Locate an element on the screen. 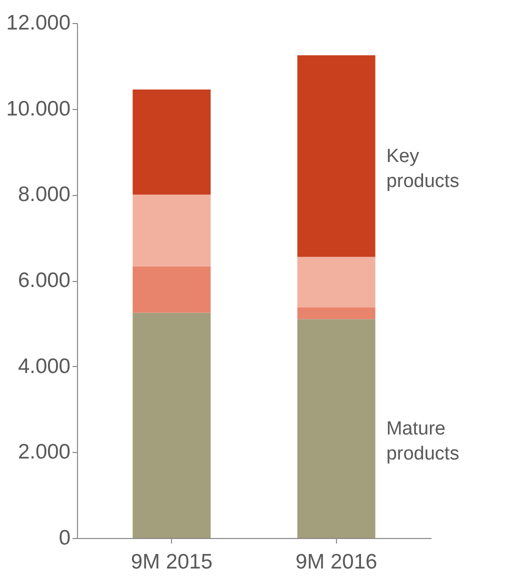 This screenshot has width=531, height=577. y-tick-label: 6.000 is located at coordinates (44, 280).